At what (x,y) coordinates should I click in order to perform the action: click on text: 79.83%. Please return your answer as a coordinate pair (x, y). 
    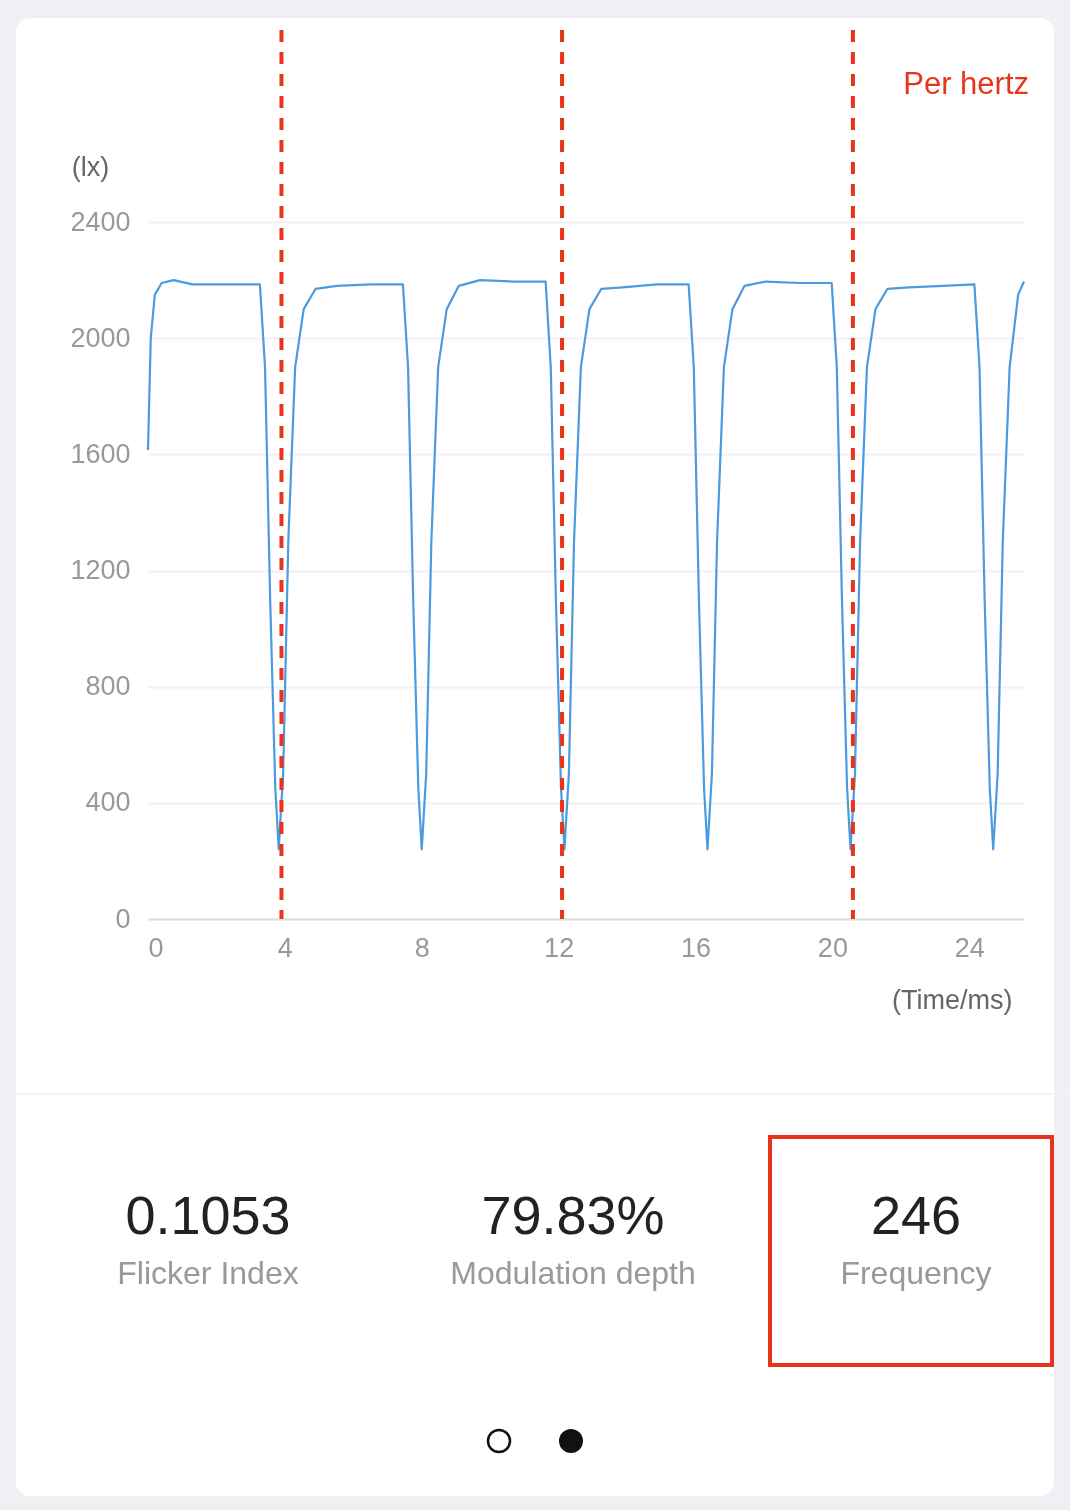
    Looking at the image, I should click on (573, 1215).